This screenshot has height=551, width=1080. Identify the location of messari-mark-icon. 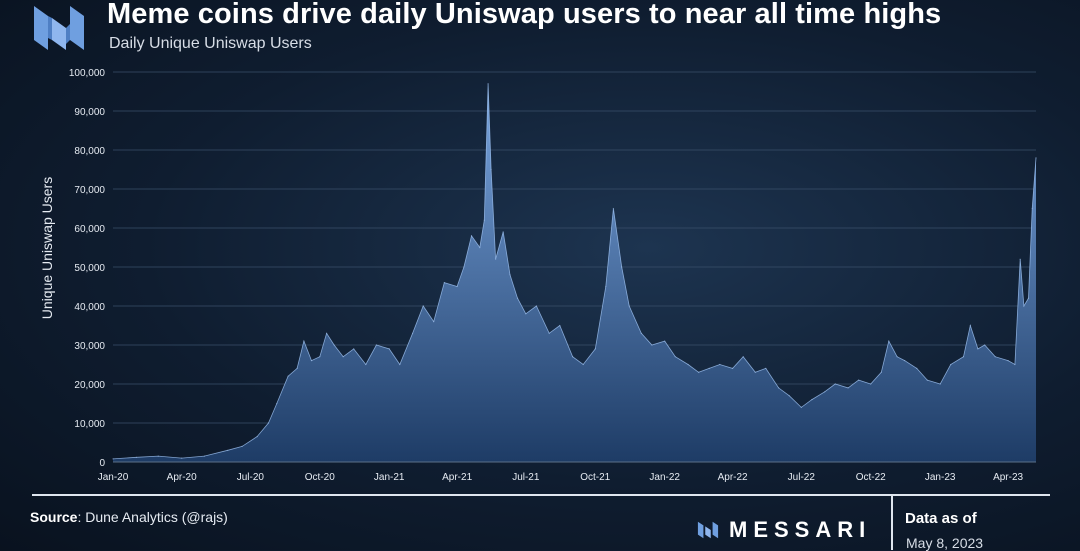
(708, 530).